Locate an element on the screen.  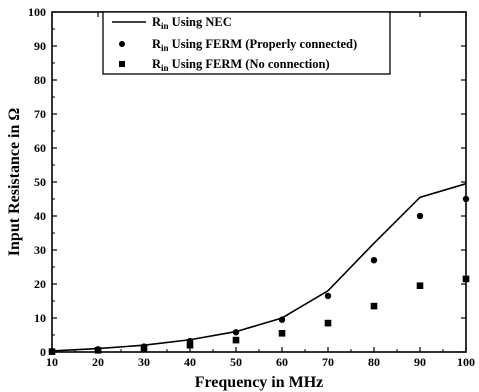
legend-box is located at coordinates (246, 43).